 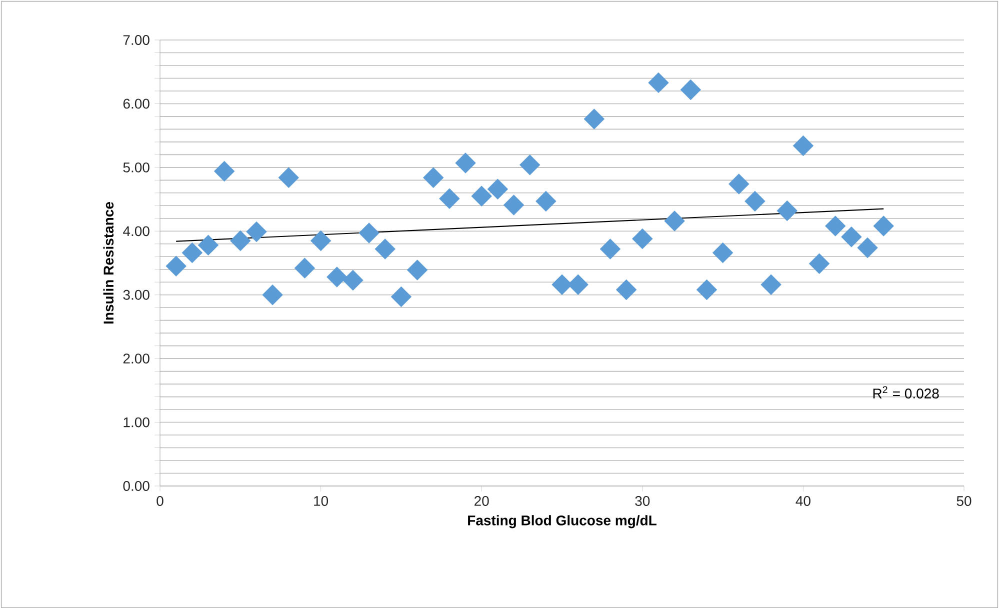 I want to click on x-tick-label: 40, so click(x=803, y=501).